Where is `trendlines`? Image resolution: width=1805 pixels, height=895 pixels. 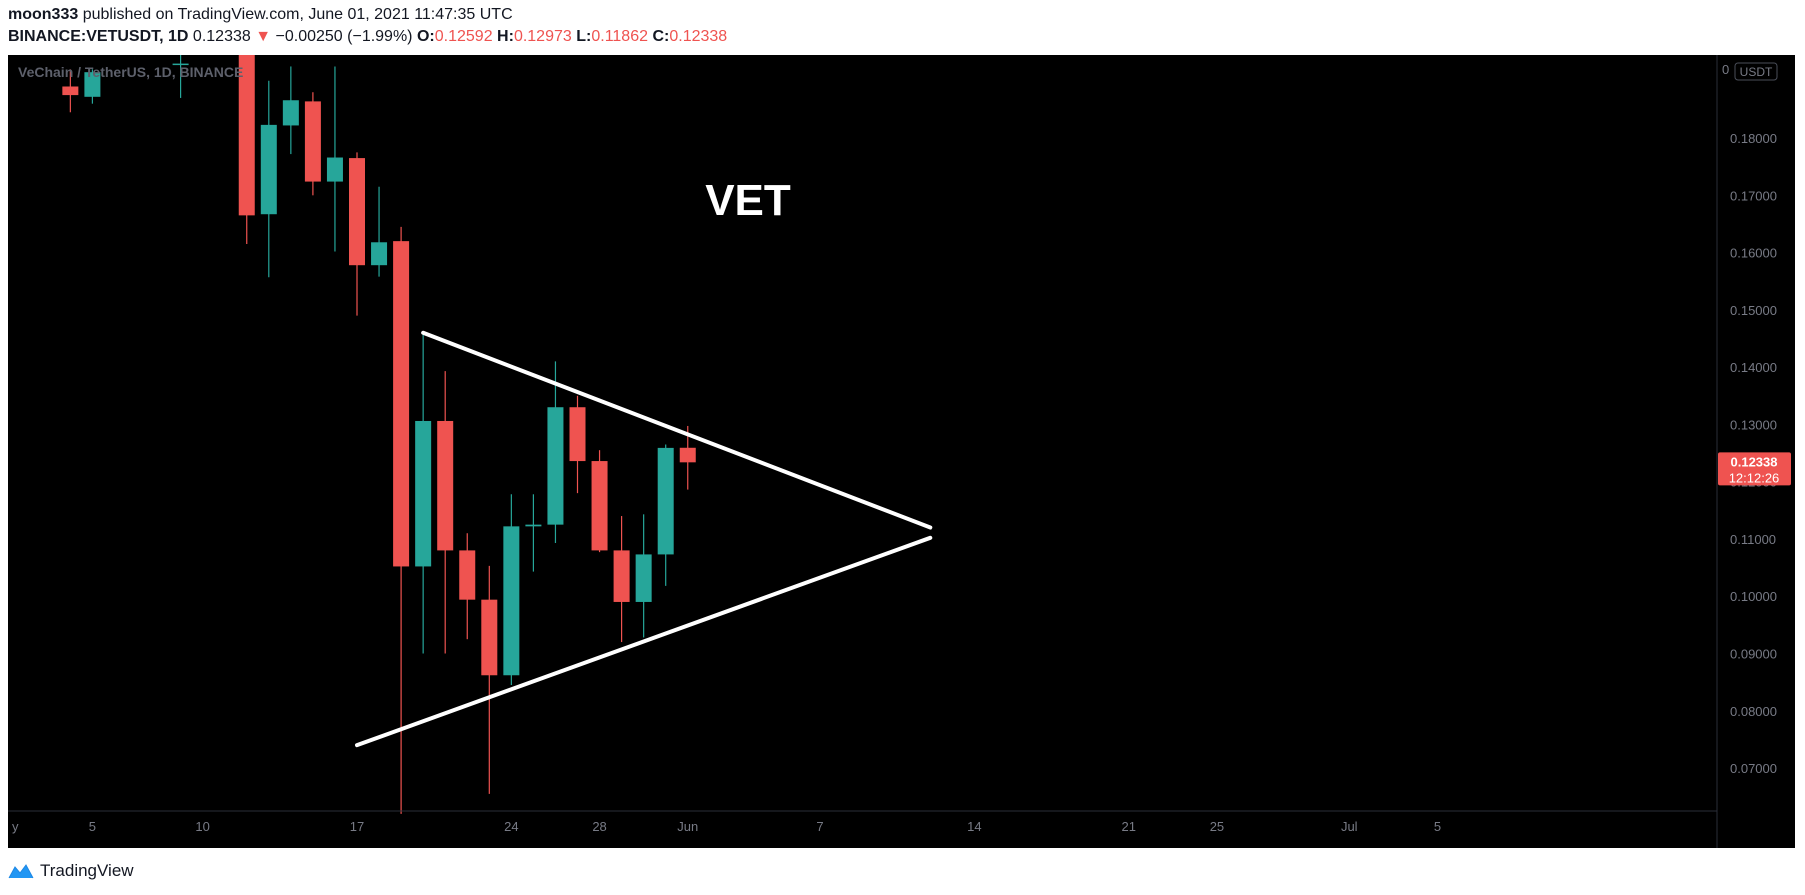 trendlines is located at coordinates (644, 539).